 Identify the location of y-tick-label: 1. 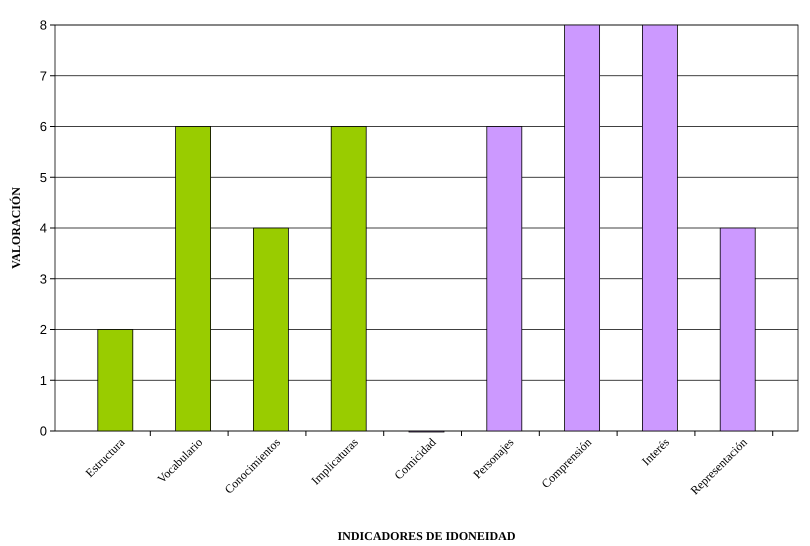
(43, 380).